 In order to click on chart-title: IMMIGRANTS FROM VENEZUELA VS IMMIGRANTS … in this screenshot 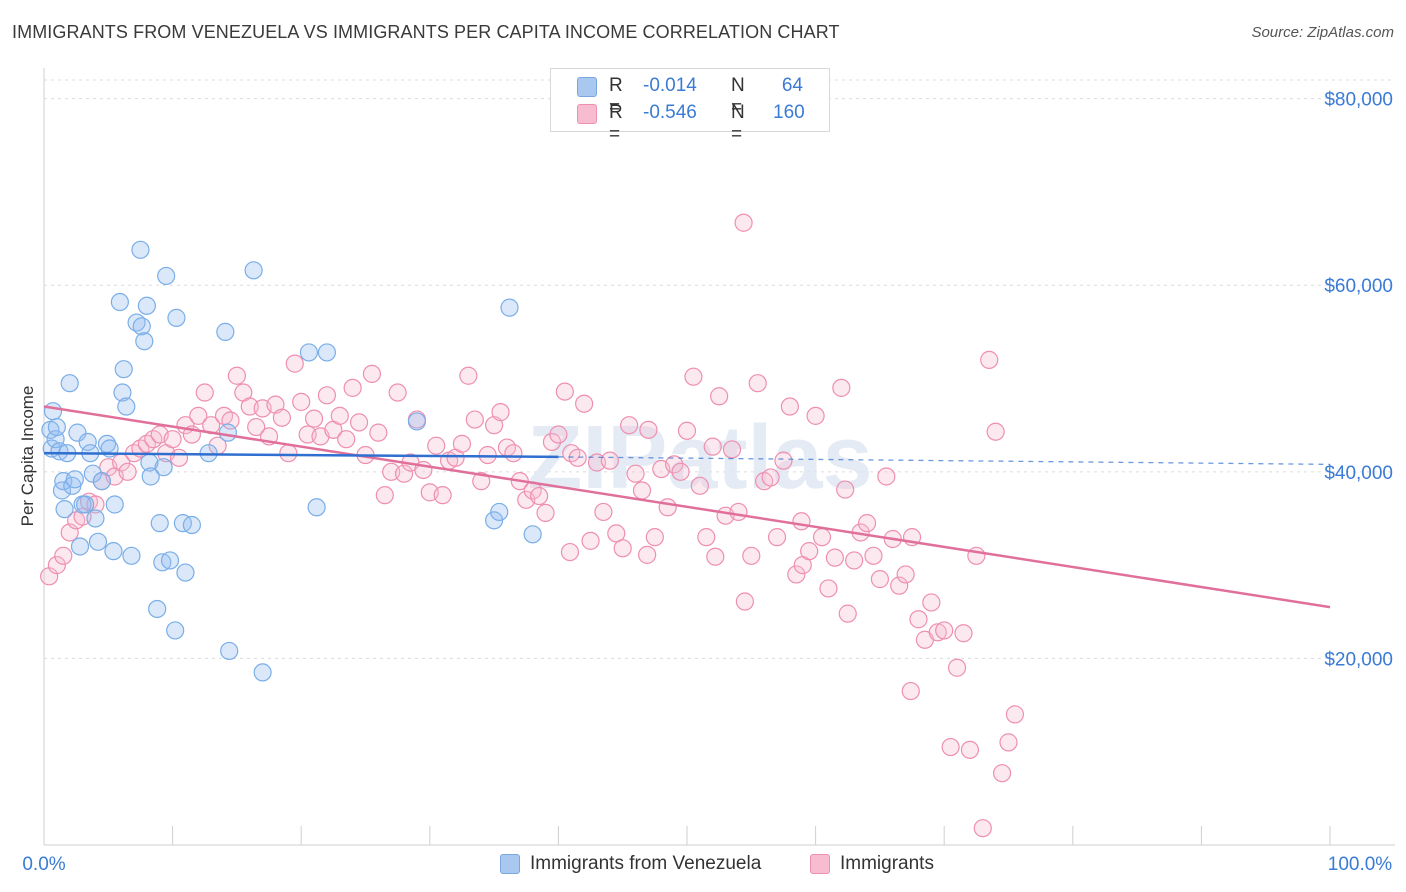, I will do `click(426, 32)`.